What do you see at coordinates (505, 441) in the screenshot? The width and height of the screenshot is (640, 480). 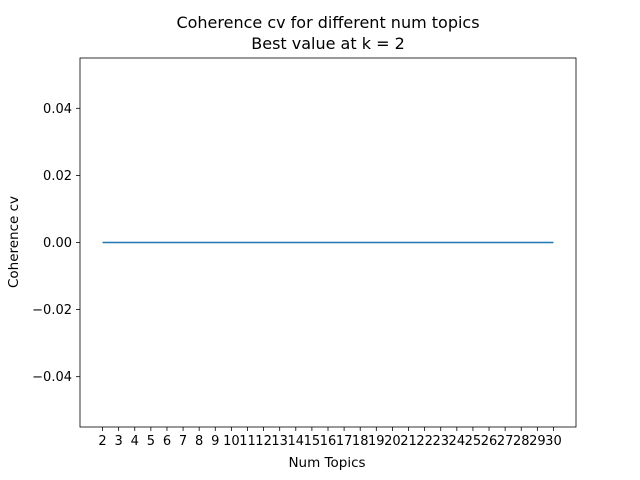 I see `x-tick-label: 27` at bounding box center [505, 441].